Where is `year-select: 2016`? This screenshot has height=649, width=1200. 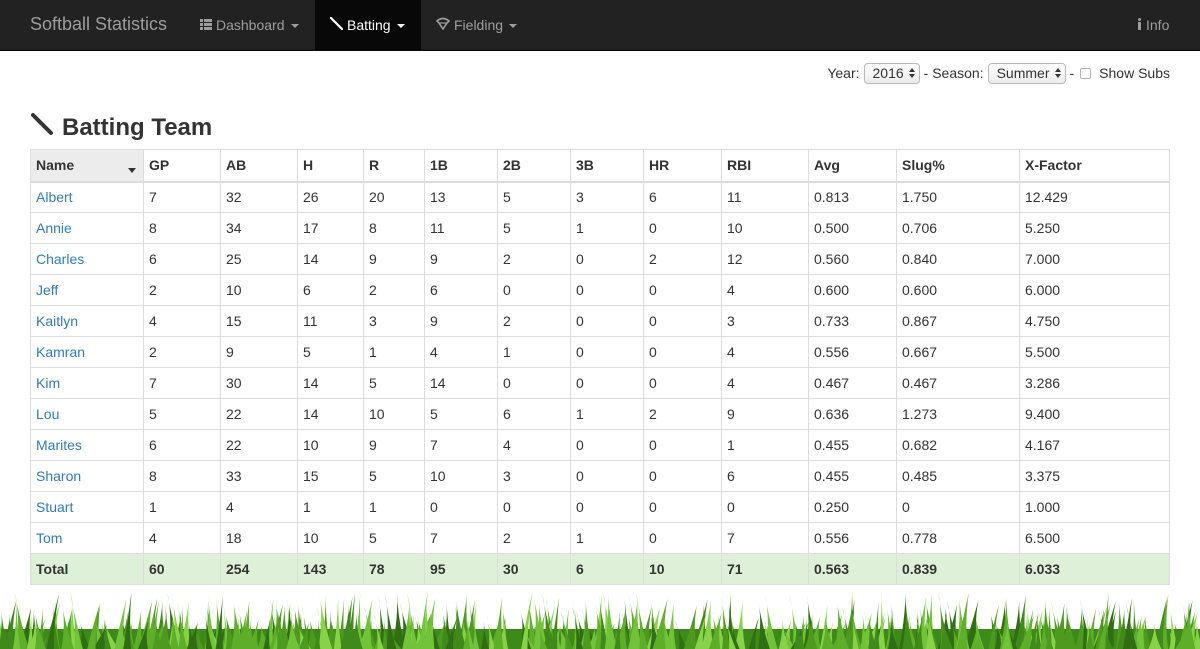 year-select: 2016 is located at coordinates (891, 73).